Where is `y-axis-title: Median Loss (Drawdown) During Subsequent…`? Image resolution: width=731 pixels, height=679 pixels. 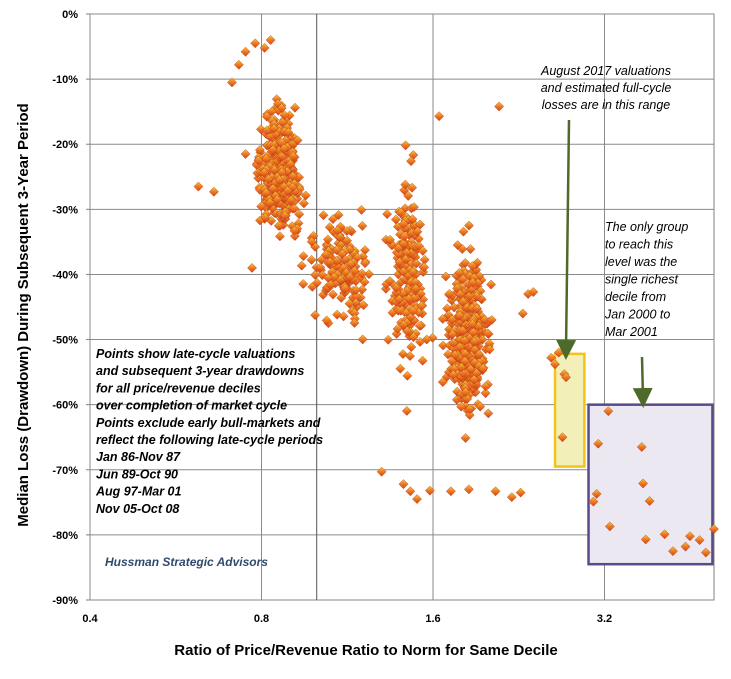
y-axis-title: Median Loss (Drawdown) During Subsequent… is located at coordinates (23, 314).